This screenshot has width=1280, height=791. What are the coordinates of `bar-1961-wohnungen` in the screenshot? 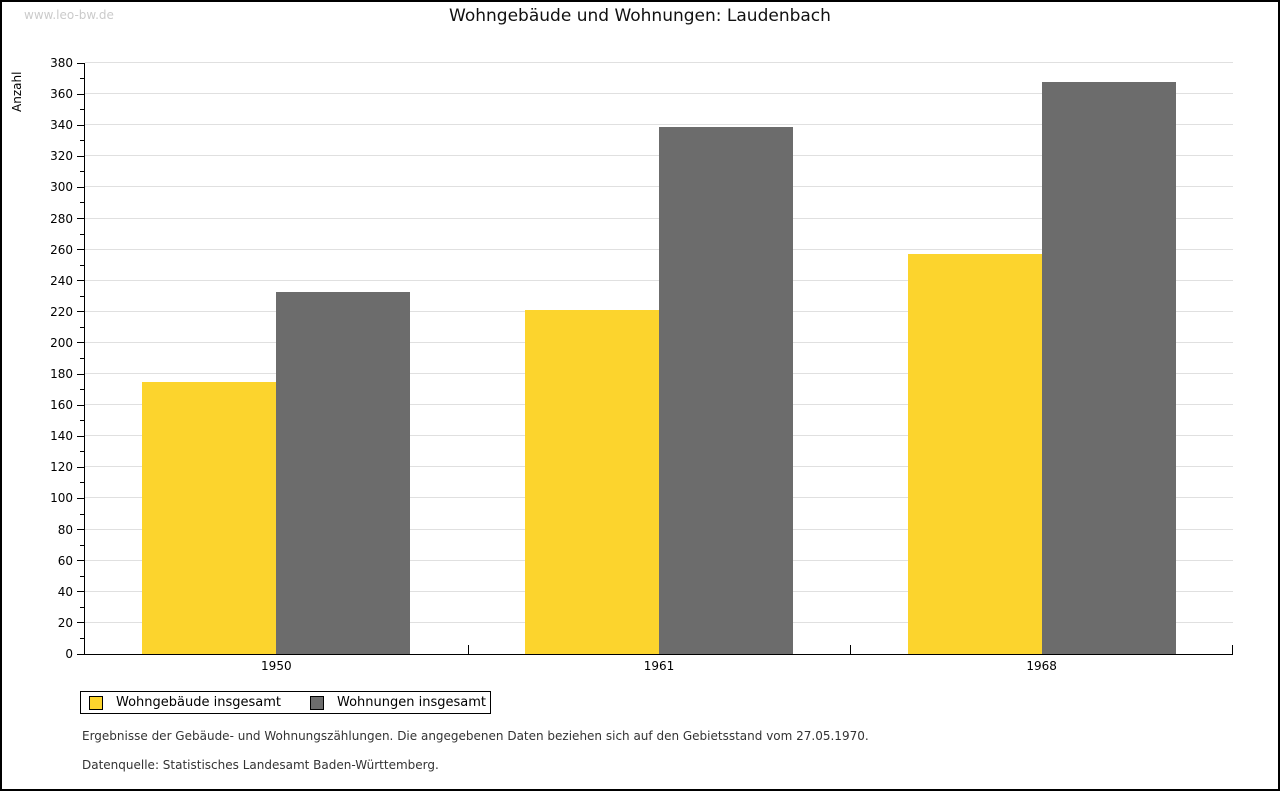 It's located at (726, 390).